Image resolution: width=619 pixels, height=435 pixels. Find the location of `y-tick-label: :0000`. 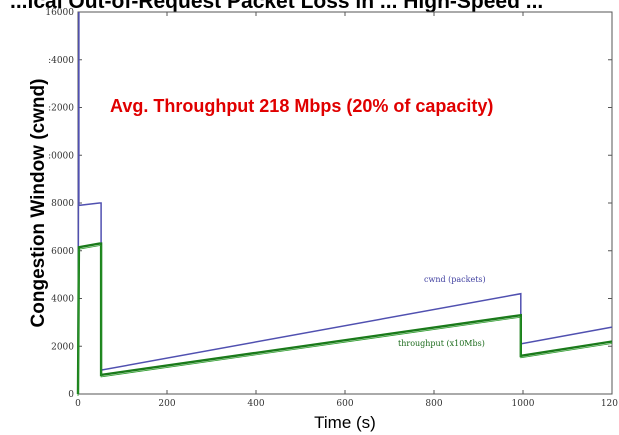

y-tick-label: :0000 is located at coordinates (61, 156).